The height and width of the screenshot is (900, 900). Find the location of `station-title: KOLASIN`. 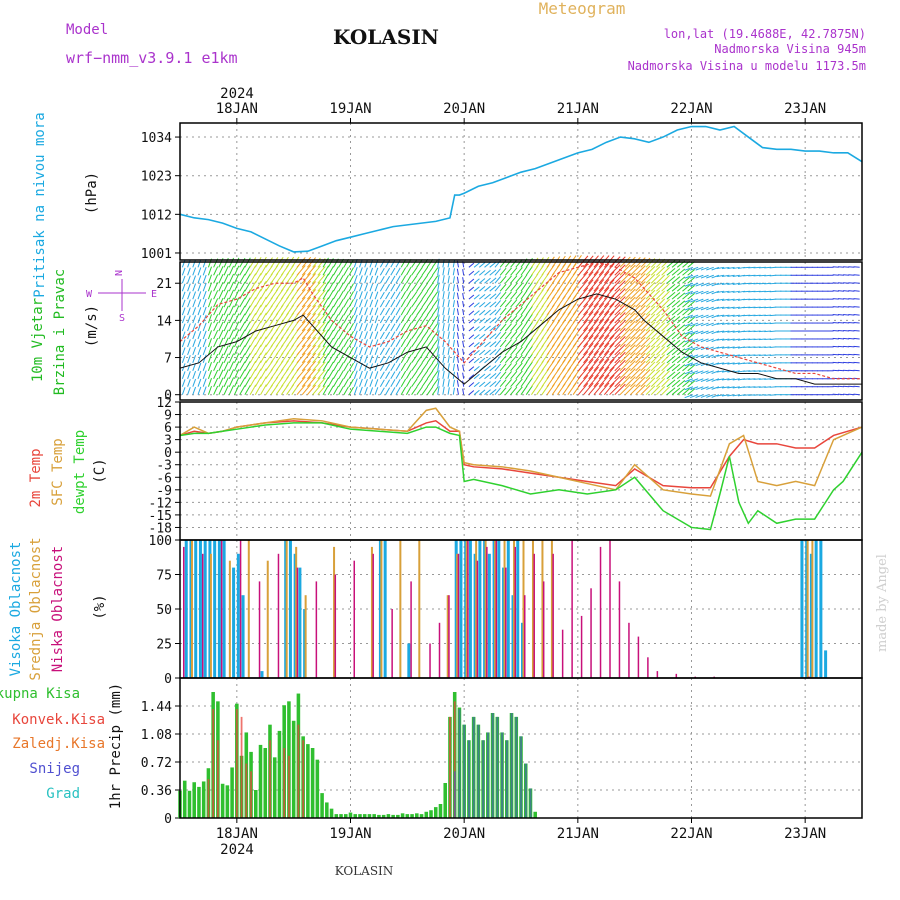

station-title: KOLASIN is located at coordinates (386, 37).